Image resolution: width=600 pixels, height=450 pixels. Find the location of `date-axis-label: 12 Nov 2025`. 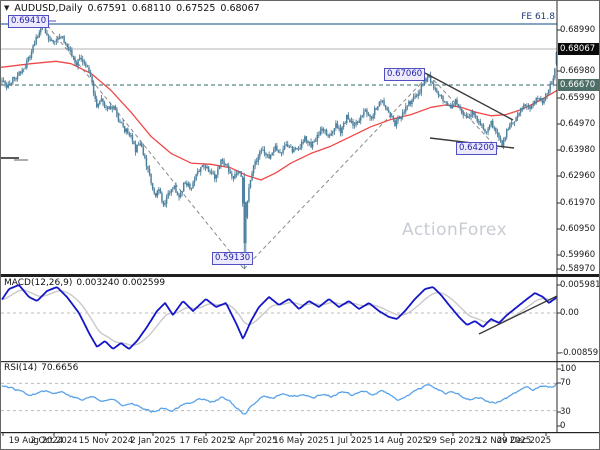

date-axis-label: 12 Nov 2025 is located at coordinates (504, 441).